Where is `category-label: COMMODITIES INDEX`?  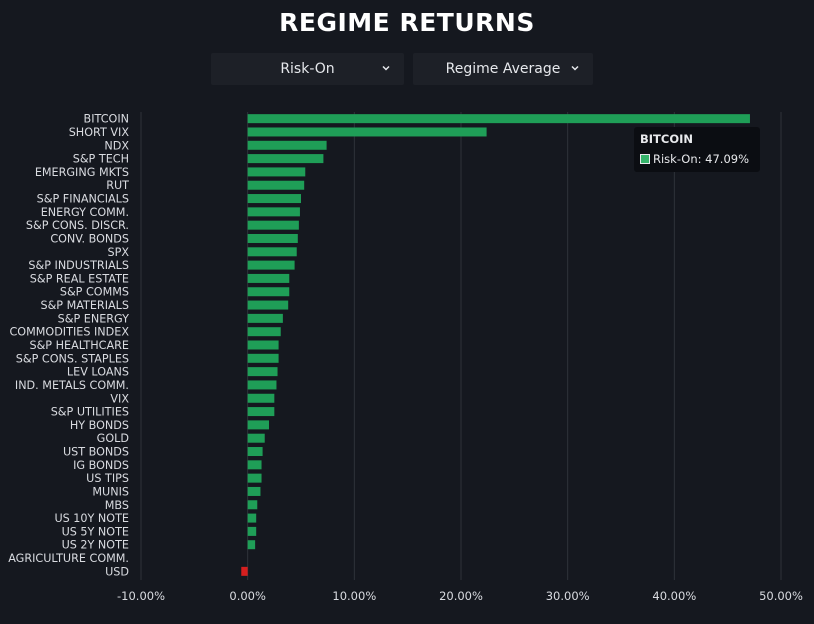
category-label: COMMODITIES INDEX is located at coordinates (69, 332).